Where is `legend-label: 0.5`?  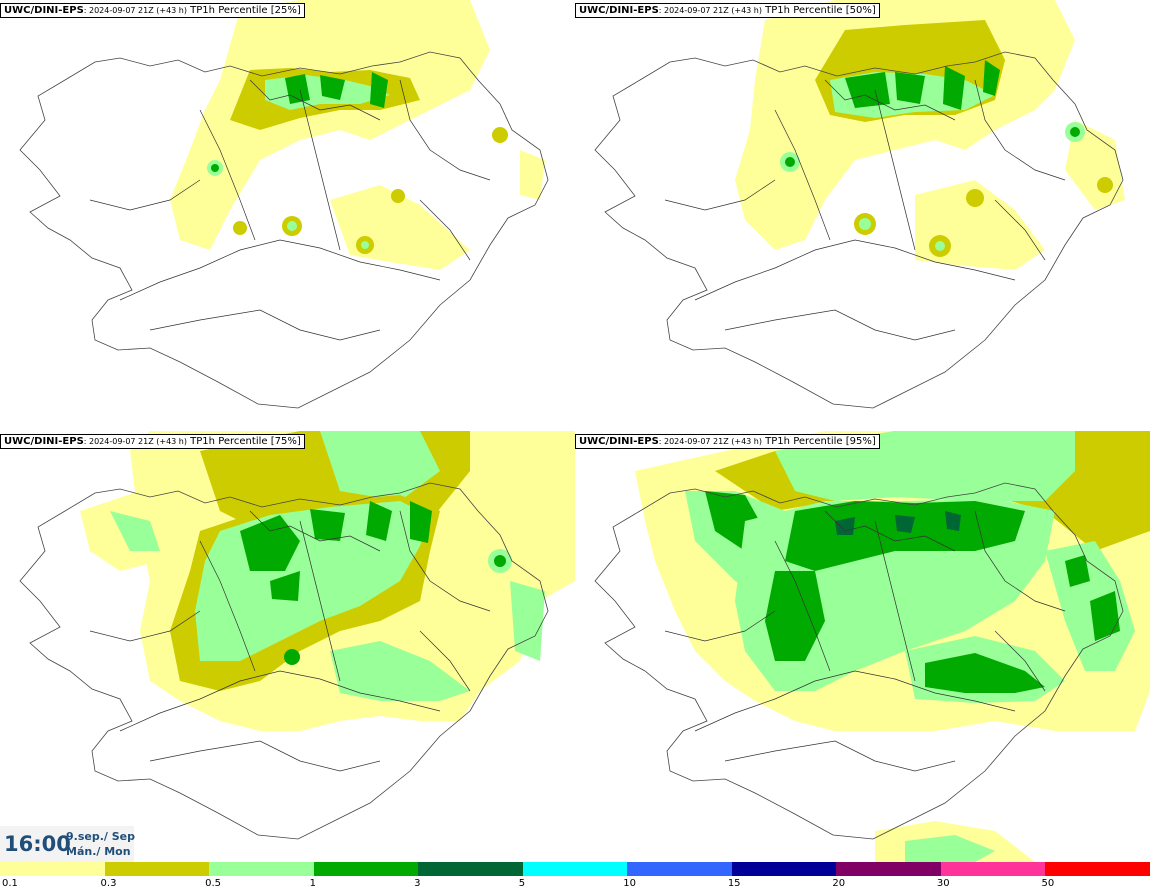 legend-label: 0.5 is located at coordinates (213, 883).